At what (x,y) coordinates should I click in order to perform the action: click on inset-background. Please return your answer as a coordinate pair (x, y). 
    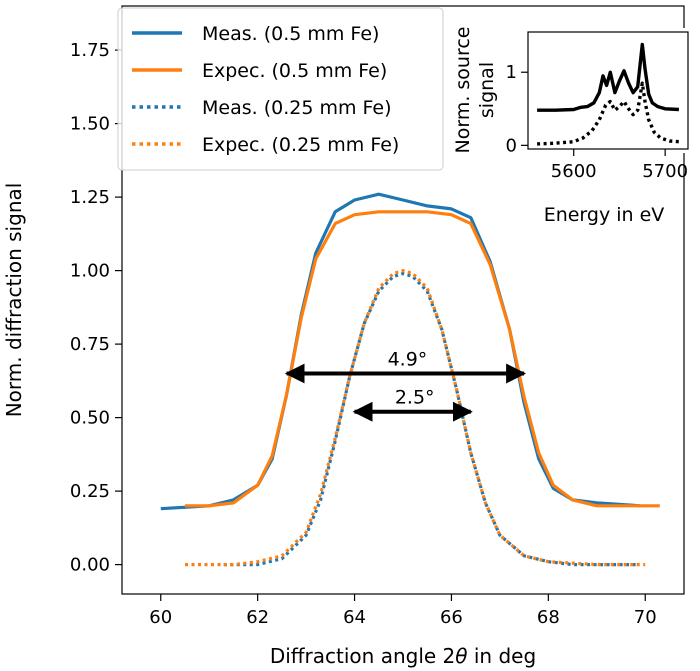
    Looking at the image, I should click on (607, 90).